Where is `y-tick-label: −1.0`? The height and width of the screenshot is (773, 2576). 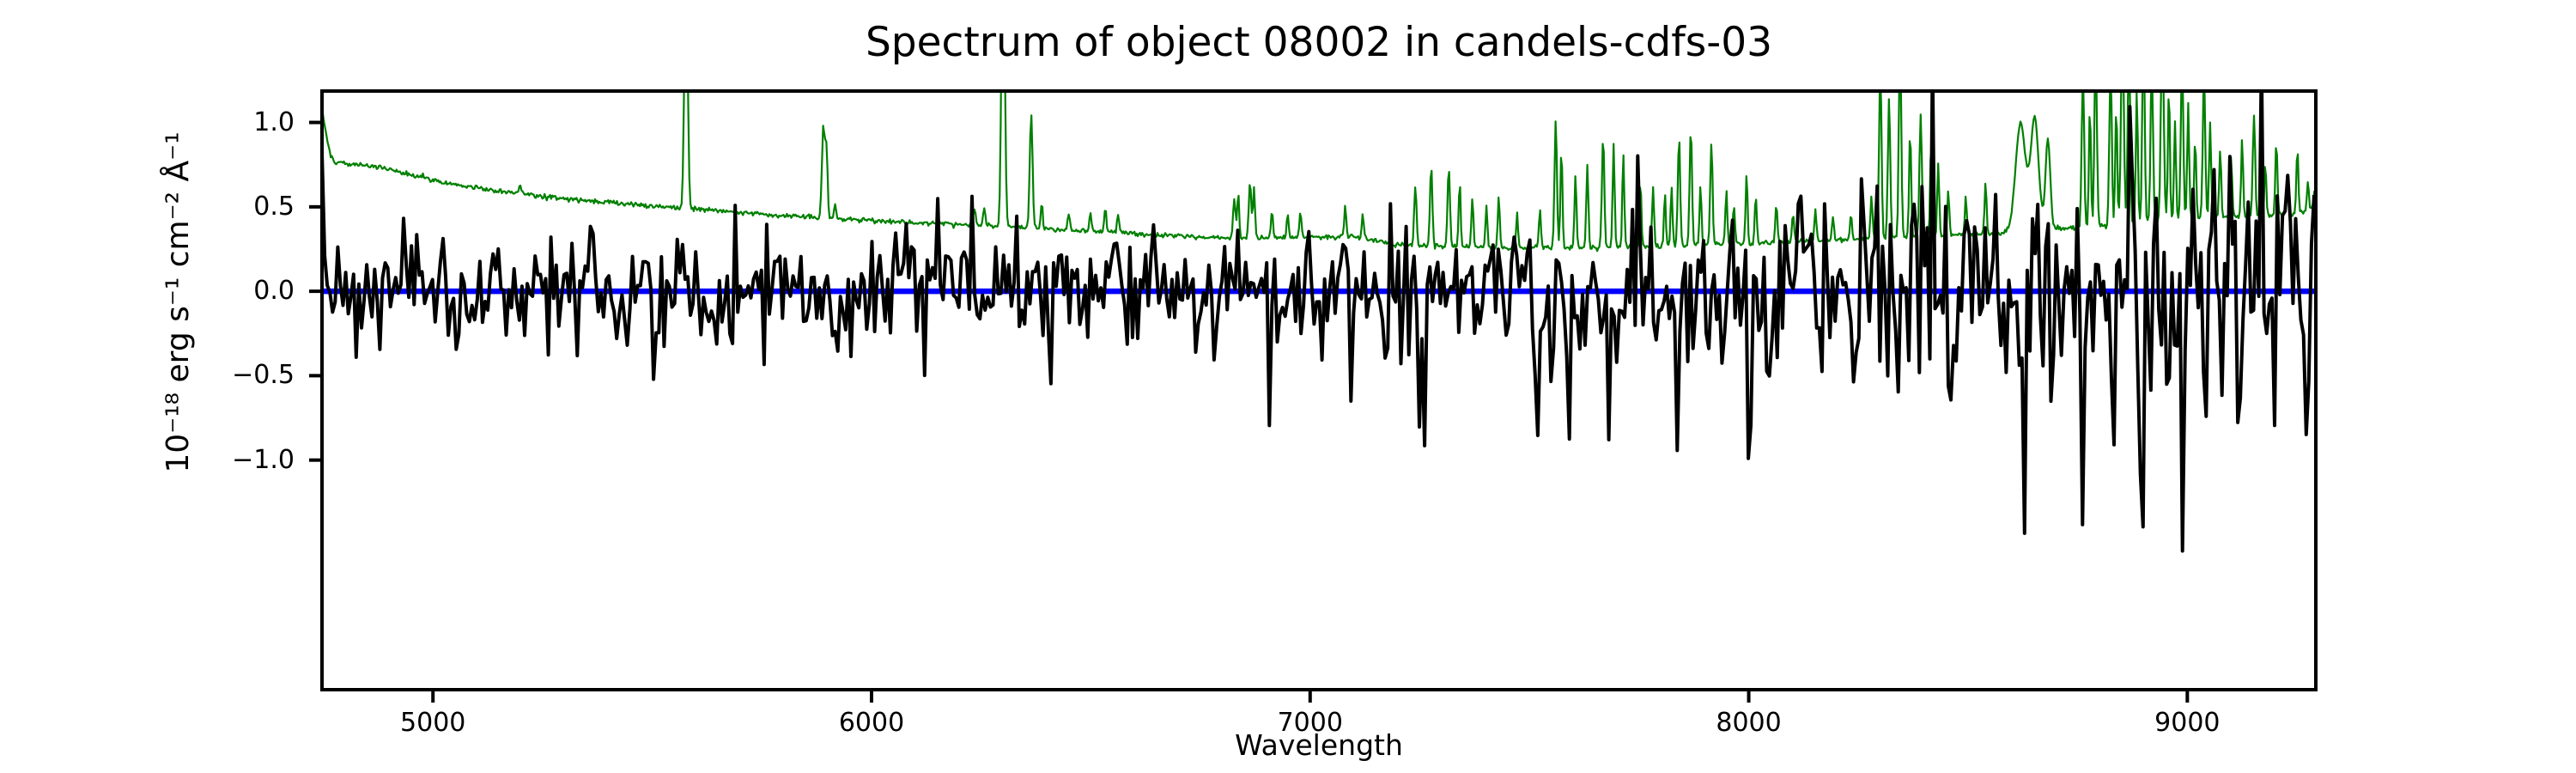 y-tick-label: −1.0 is located at coordinates (263, 460).